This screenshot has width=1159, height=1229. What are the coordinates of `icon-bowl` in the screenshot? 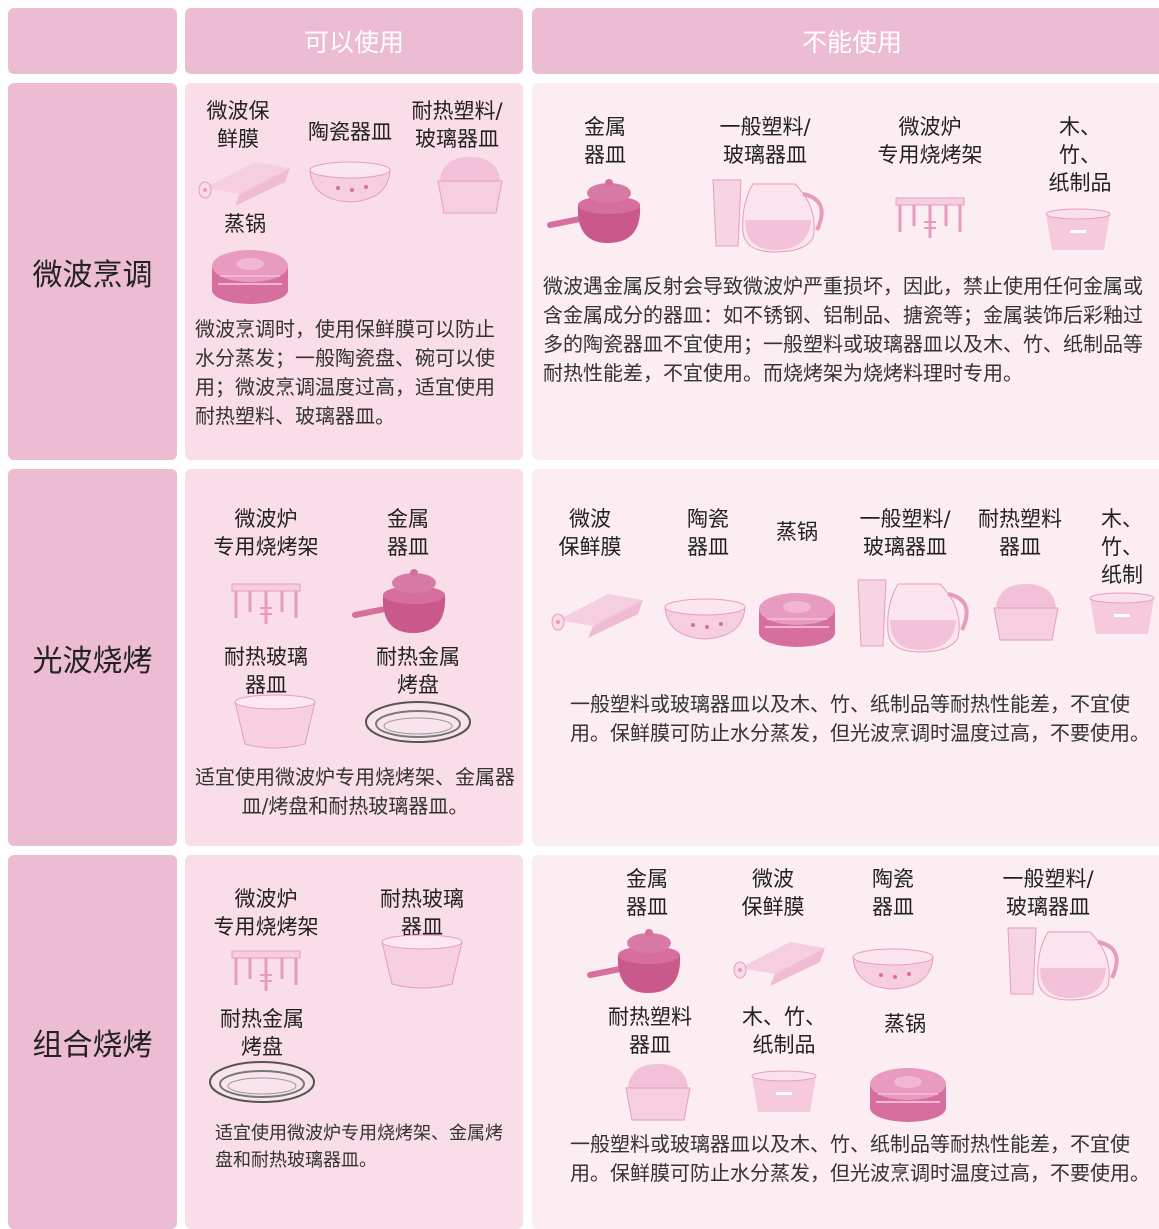 It's located at (705, 619).